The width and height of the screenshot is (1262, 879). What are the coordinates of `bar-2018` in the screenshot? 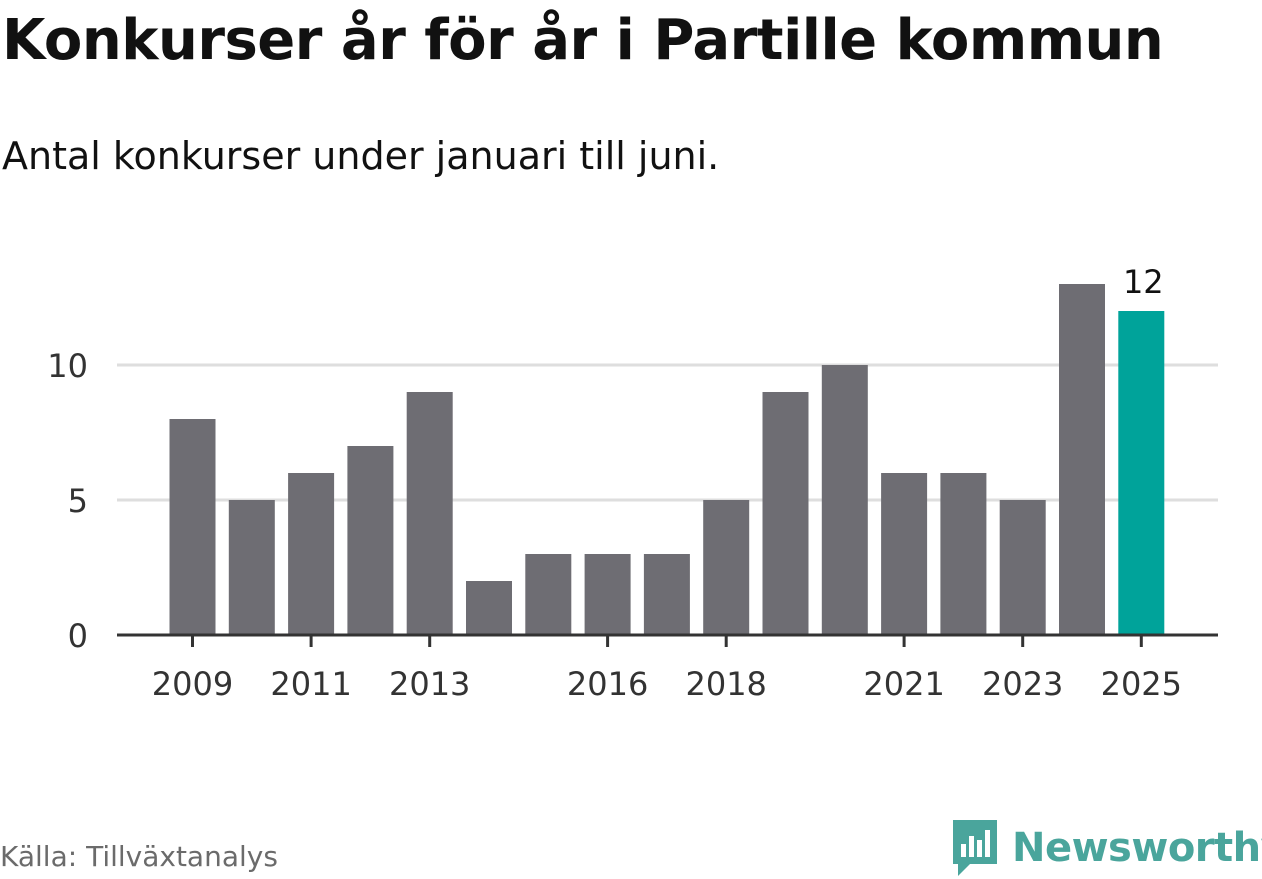 It's located at (726, 567).